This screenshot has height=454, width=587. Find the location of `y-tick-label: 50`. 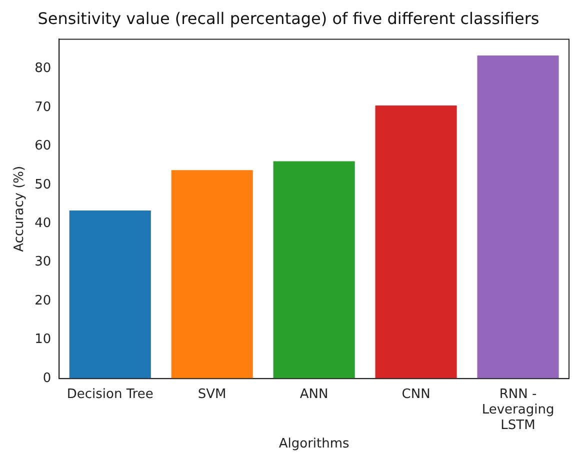

y-tick-label: 50 is located at coordinates (43, 184).